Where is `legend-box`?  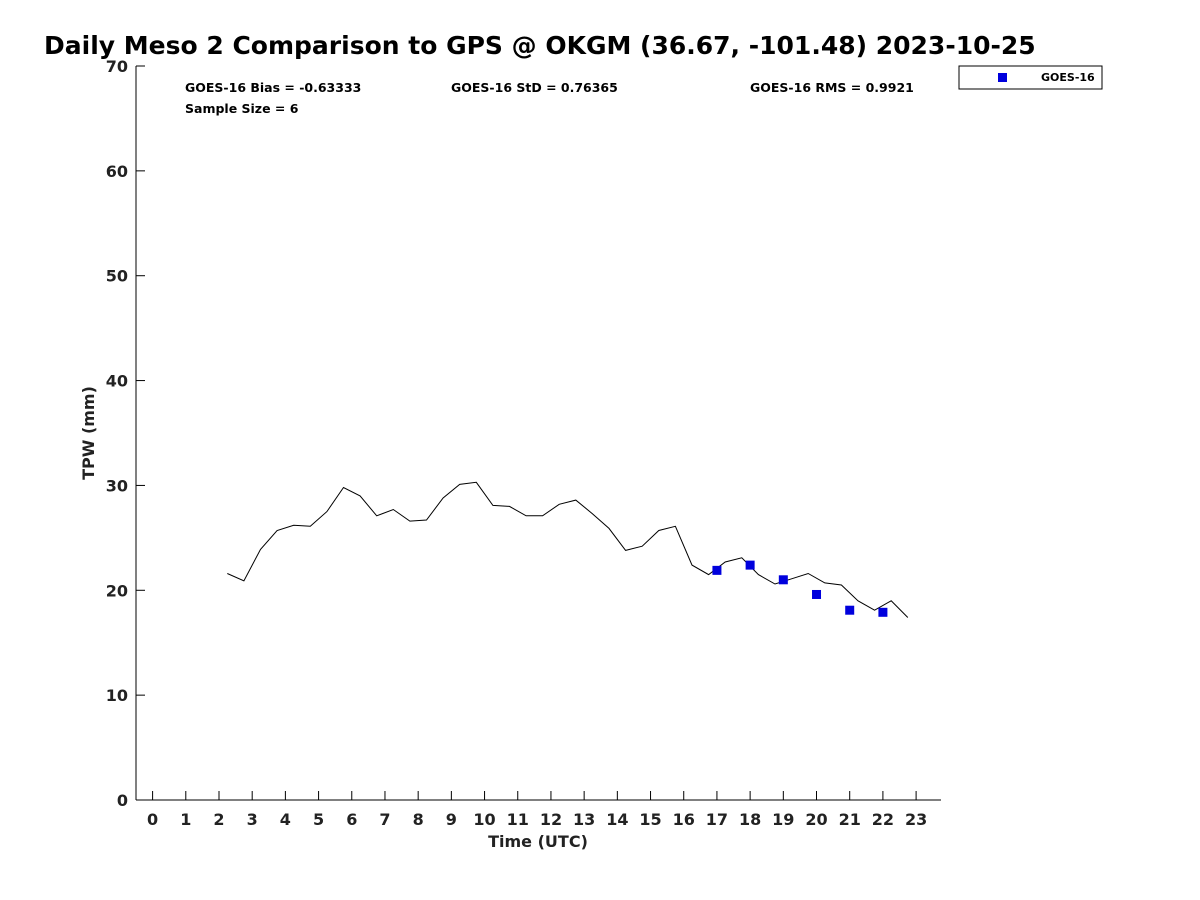
legend-box is located at coordinates (1030, 77).